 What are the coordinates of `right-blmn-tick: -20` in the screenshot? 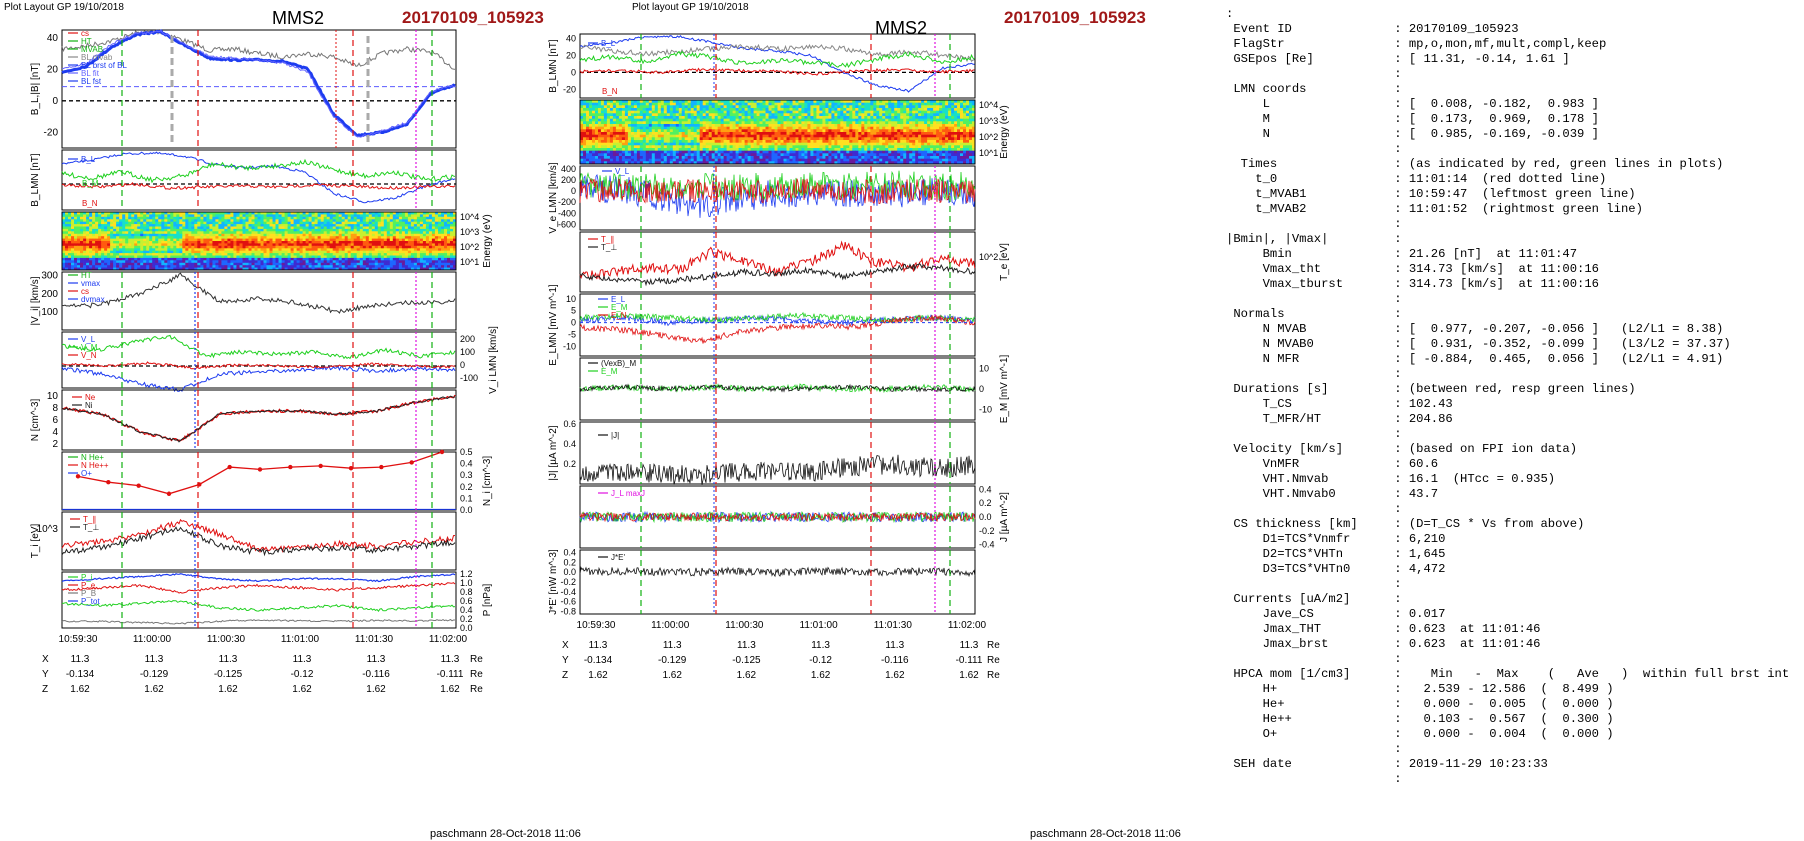 It's located at (569, 89).